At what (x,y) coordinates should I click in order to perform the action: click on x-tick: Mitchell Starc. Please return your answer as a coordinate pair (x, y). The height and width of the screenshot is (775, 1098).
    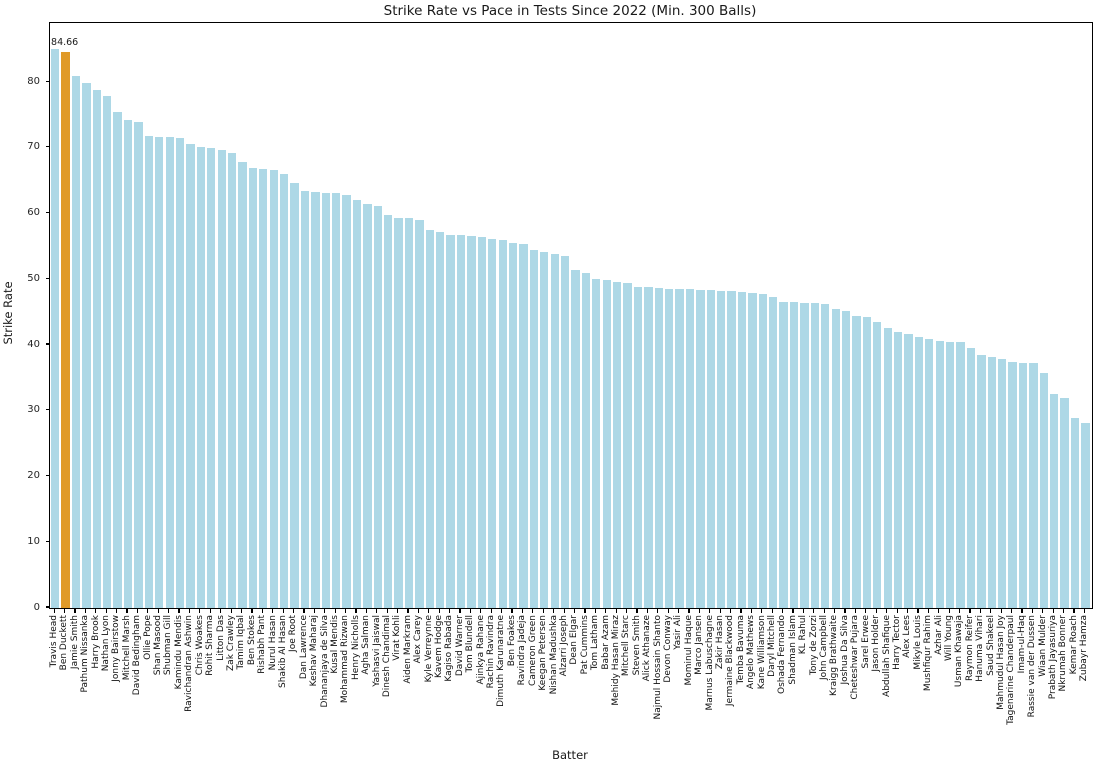
    Looking at the image, I should click on (626, 666).